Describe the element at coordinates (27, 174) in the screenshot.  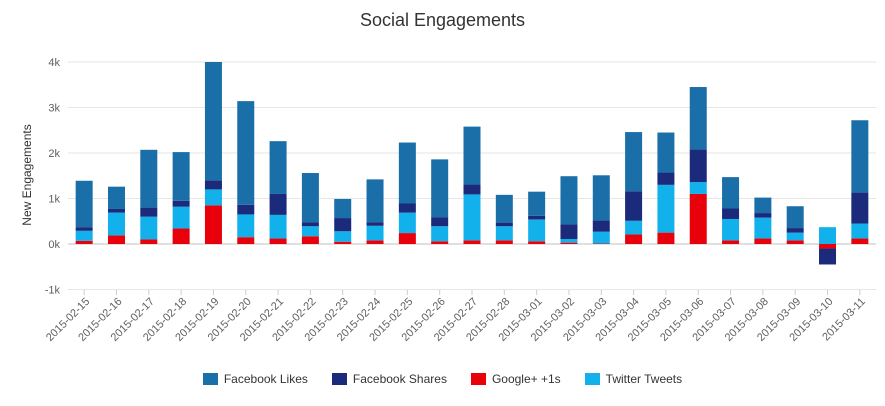
I see `y-axis-title: New Engagements` at that location.